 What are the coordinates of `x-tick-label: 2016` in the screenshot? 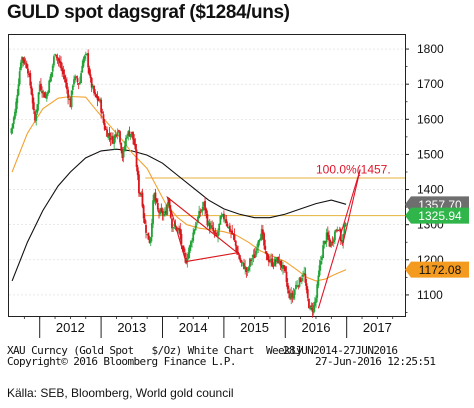 It's located at (316, 327).